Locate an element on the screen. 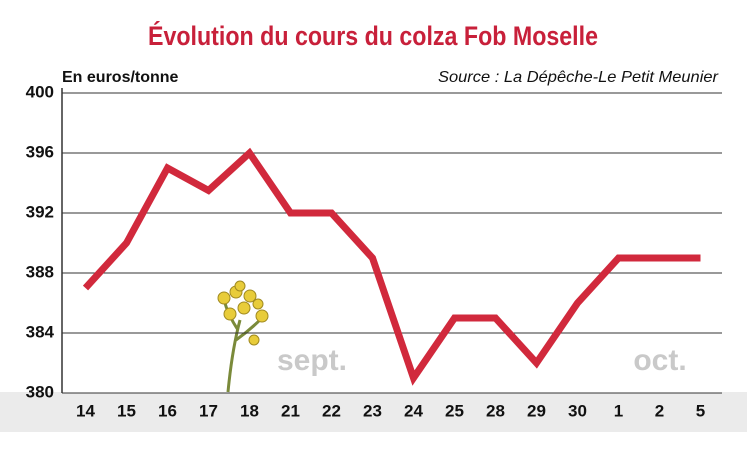 The height and width of the screenshot is (451, 747). x-tick-label: 5 is located at coordinates (700, 410).